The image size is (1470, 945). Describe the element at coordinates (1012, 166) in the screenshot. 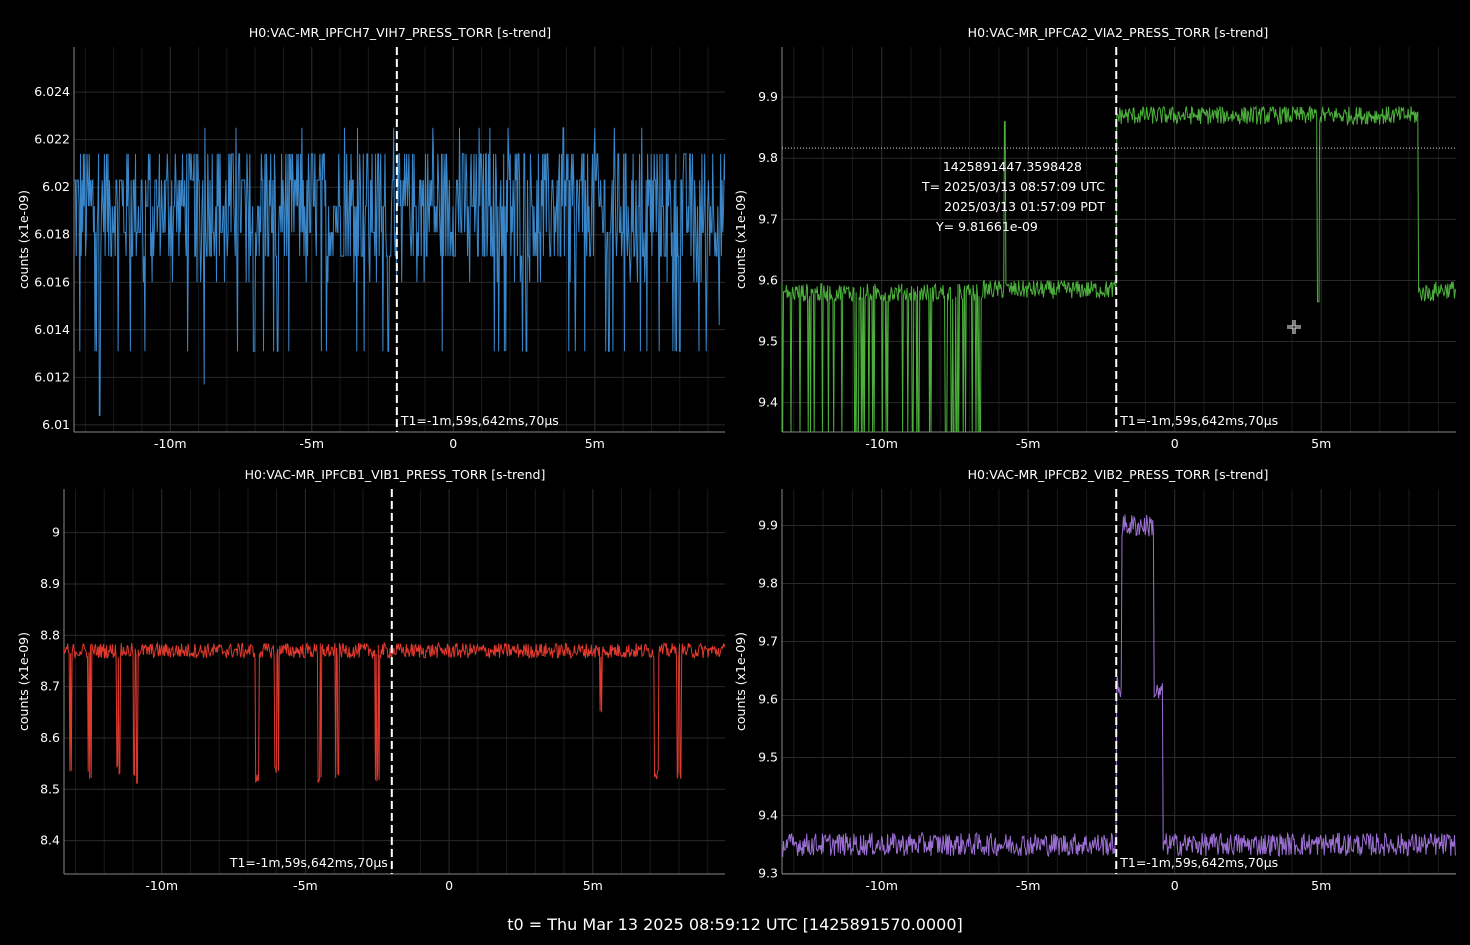

I see `readout-gps: 1425891447.3598428` at that location.